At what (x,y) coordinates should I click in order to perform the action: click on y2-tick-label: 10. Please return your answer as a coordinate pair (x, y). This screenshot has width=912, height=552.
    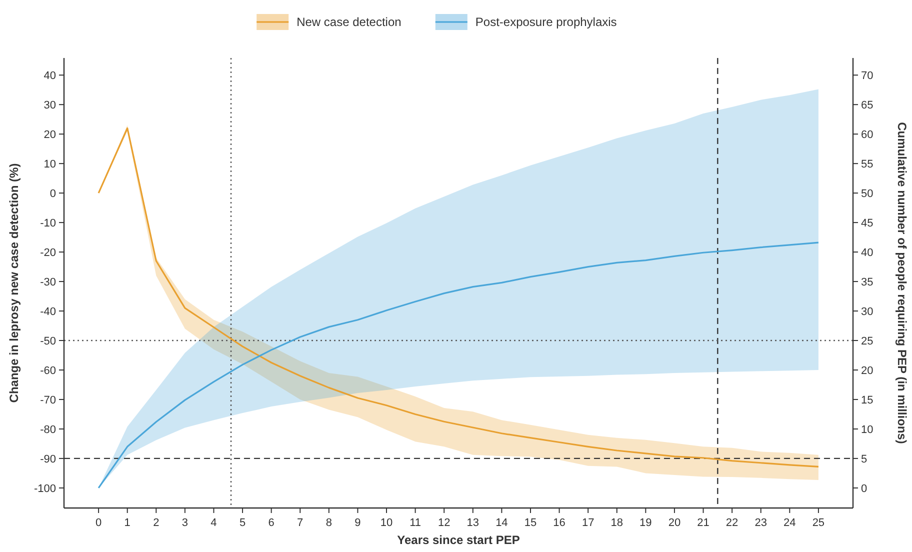
    Looking at the image, I should click on (867, 430).